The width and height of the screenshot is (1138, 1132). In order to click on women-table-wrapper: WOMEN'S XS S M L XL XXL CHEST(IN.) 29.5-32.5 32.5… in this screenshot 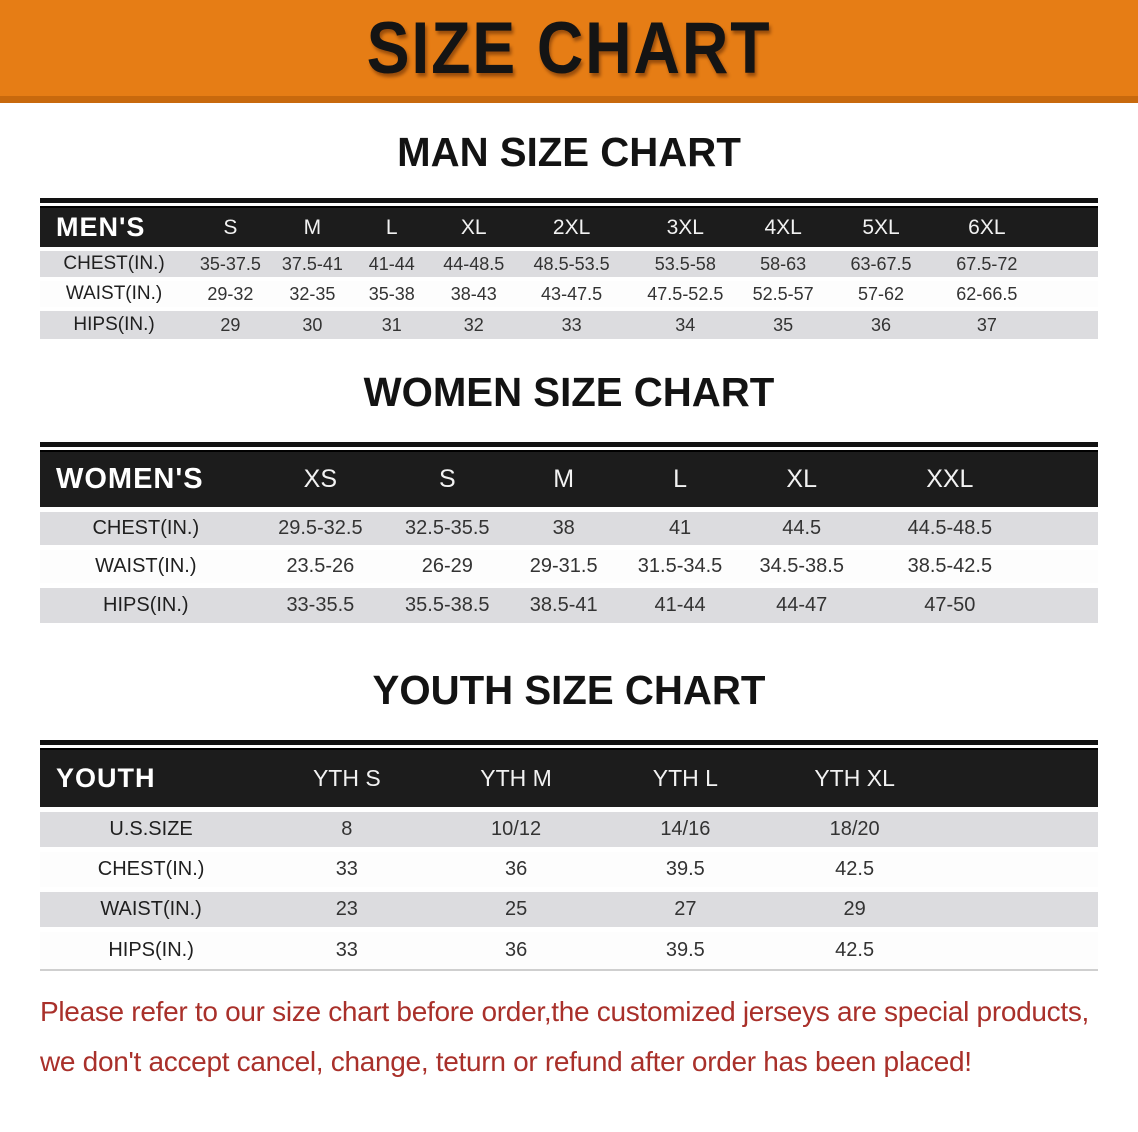, I will do `click(569, 532)`.